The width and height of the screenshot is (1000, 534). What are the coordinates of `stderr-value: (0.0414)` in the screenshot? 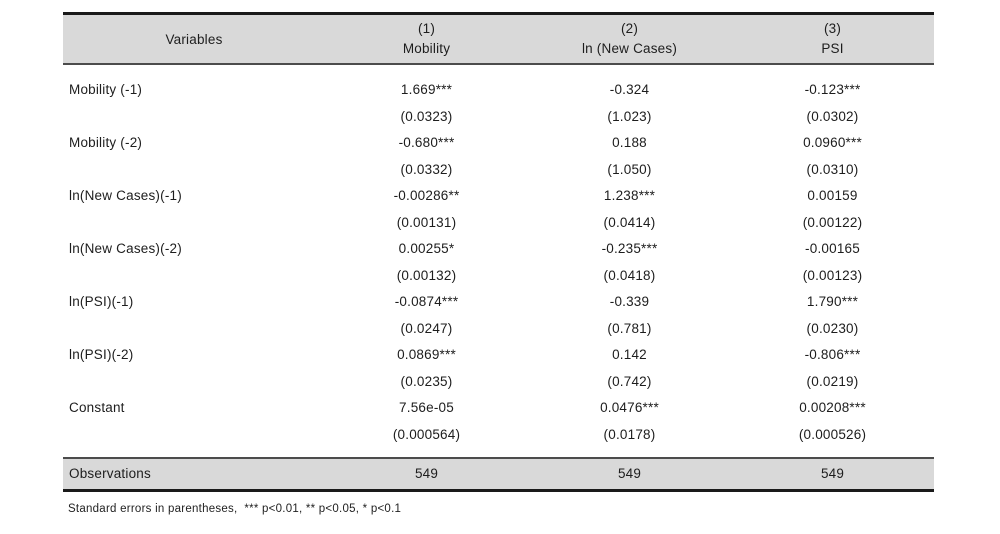 It's located at (629, 222).